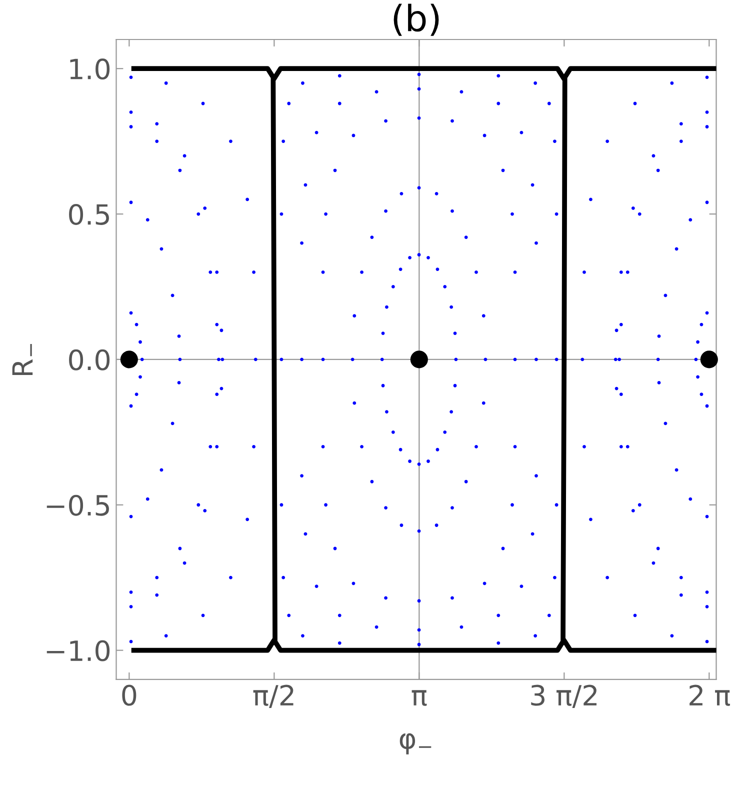  What do you see at coordinates (416, 743) in the screenshot?
I see `x-axis-title: φ$_{−}$` at bounding box center [416, 743].